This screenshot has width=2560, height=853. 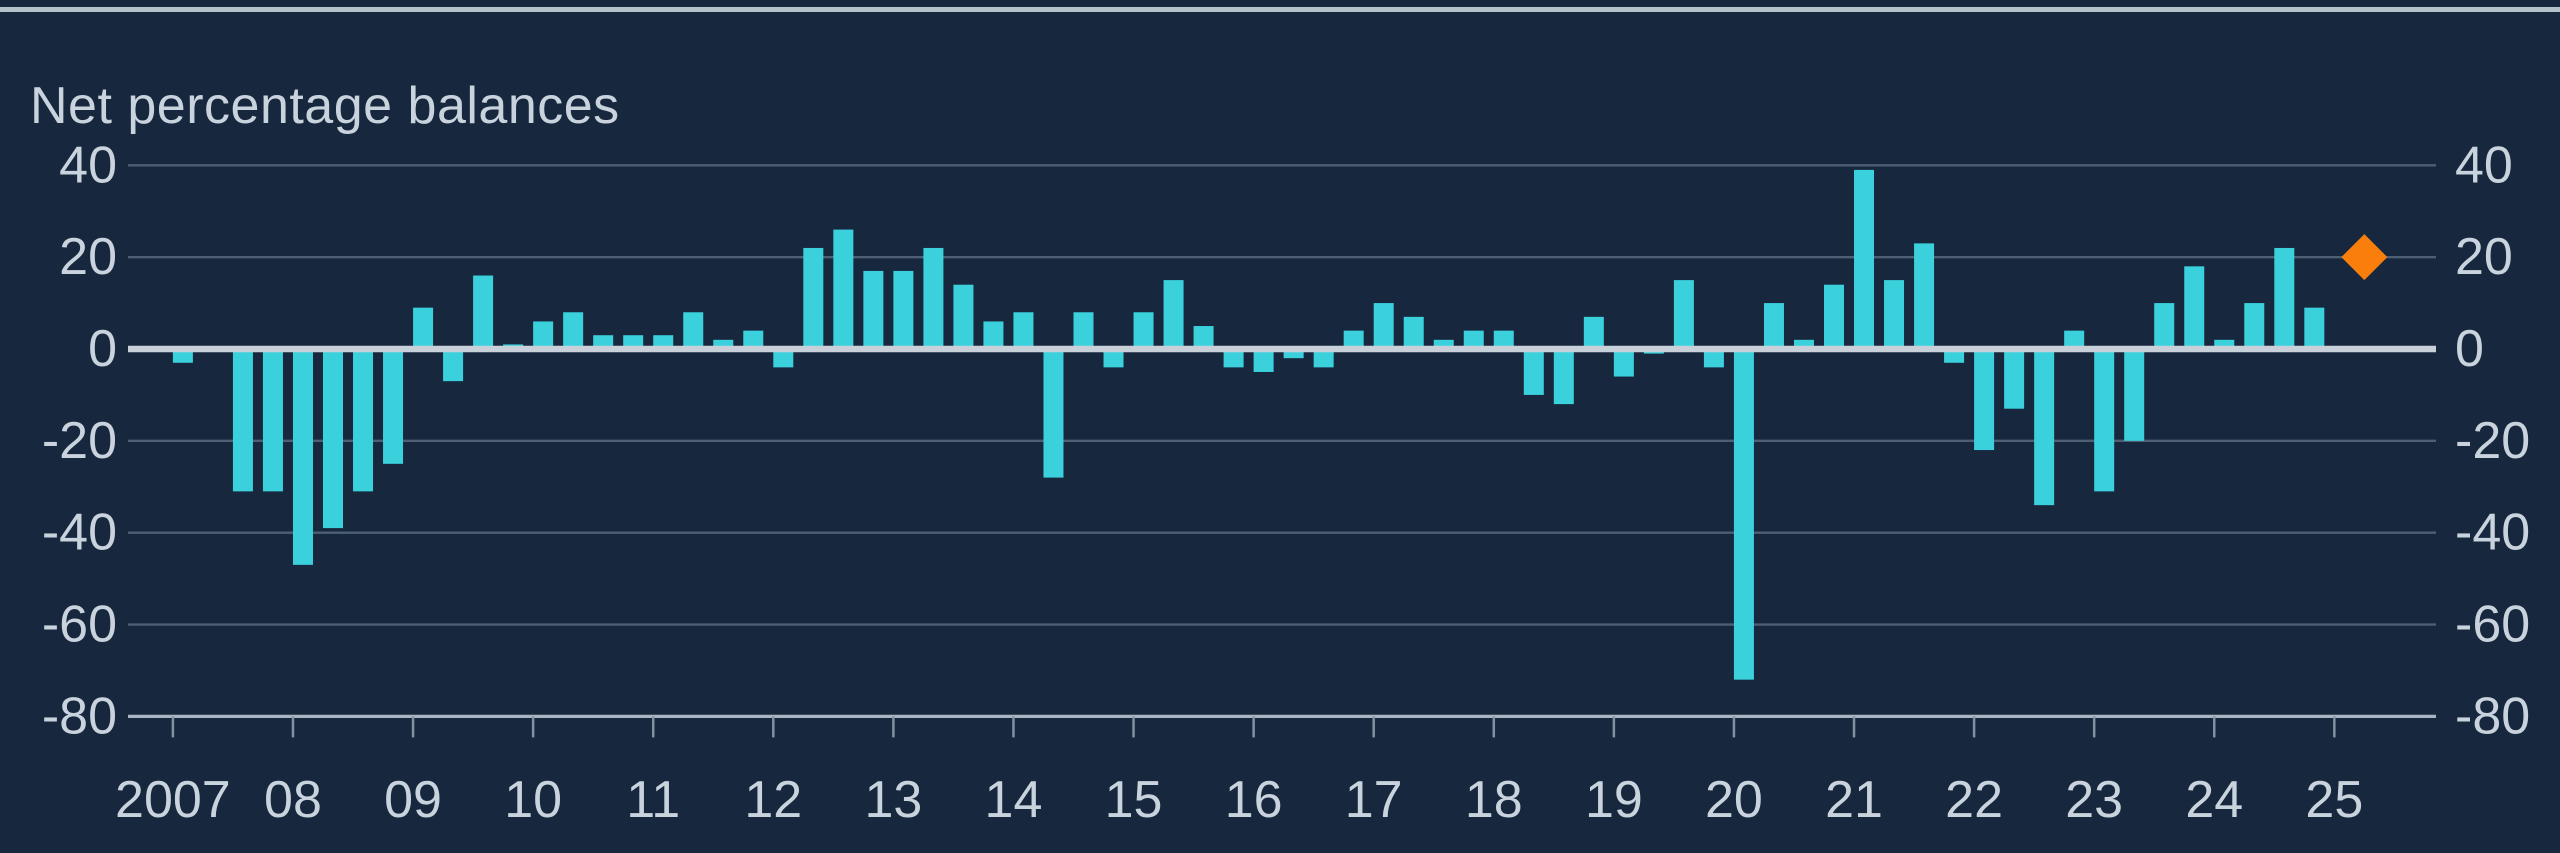 What do you see at coordinates (333, 439) in the screenshot?
I see `bar-2008-q2: 2008 Q2: -39` at bounding box center [333, 439].